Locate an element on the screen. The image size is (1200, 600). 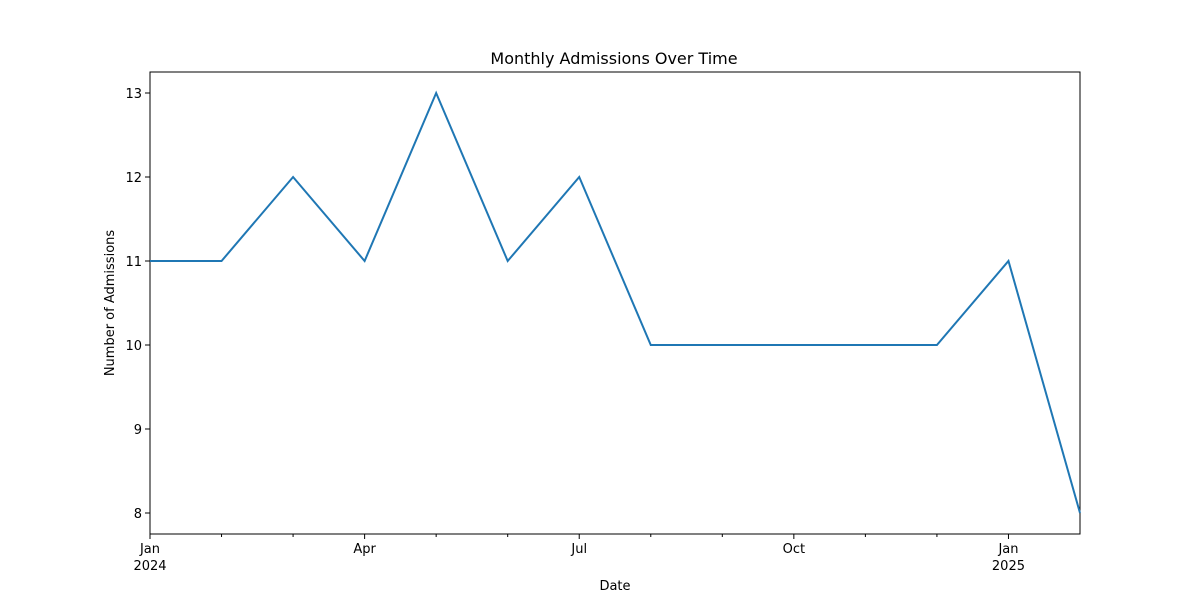
x-tick-year-label: 2024 is located at coordinates (149, 566).